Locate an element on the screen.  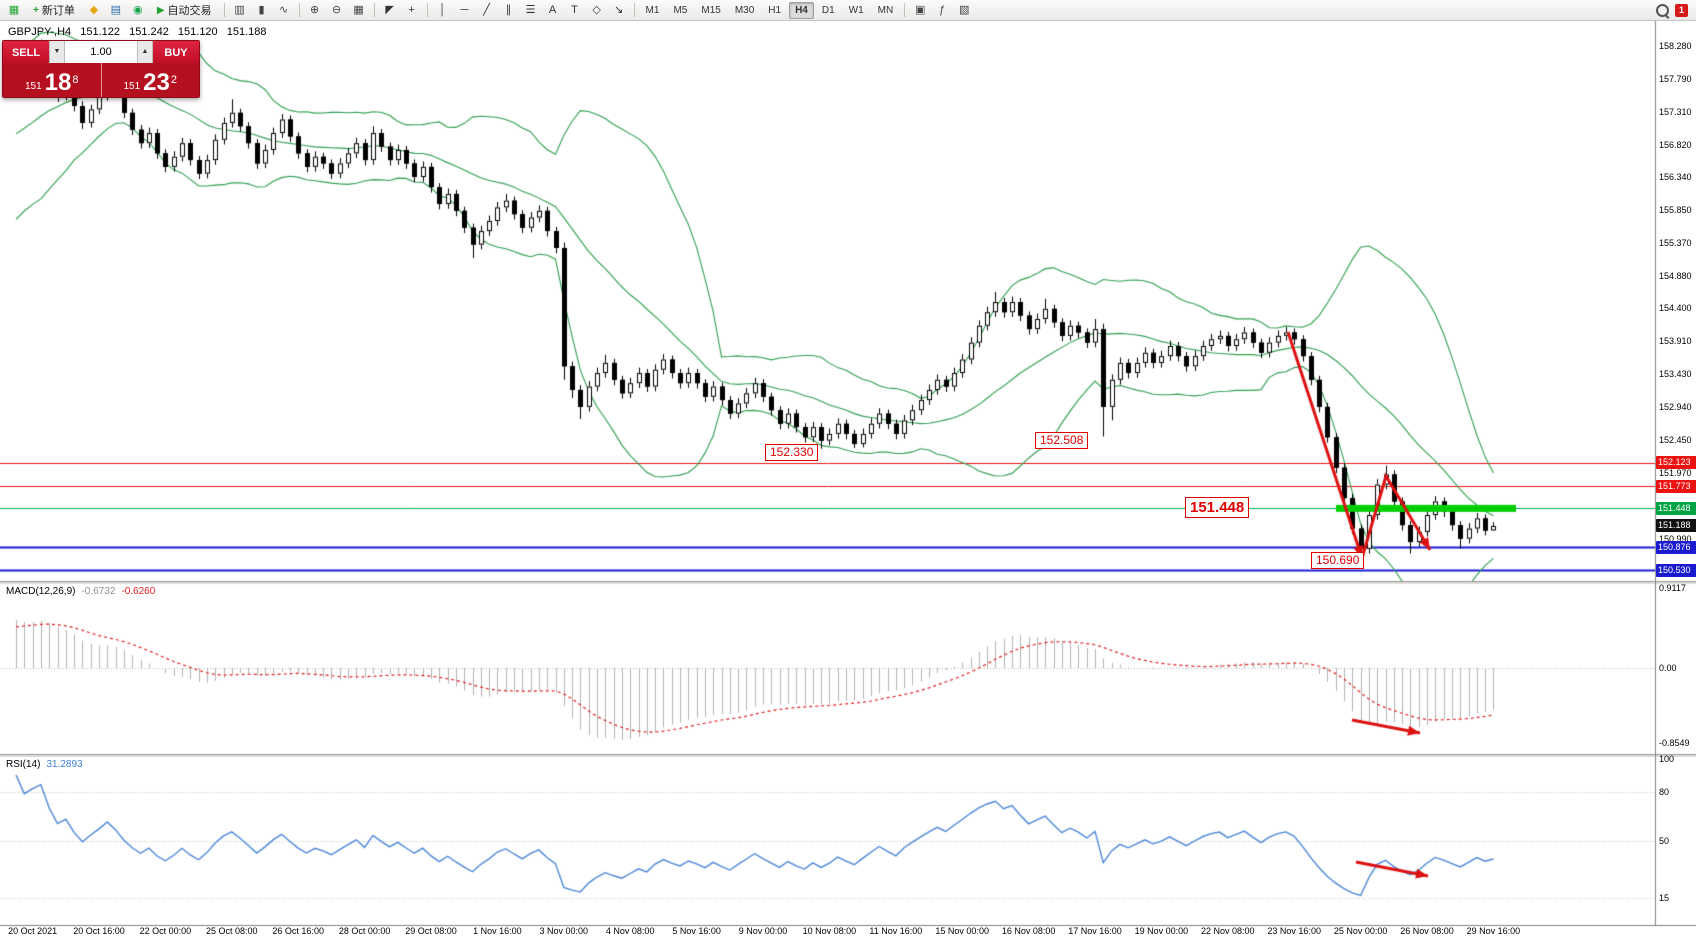
macd-scale-label: 0.9117 is located at coordinates (1672, 587).